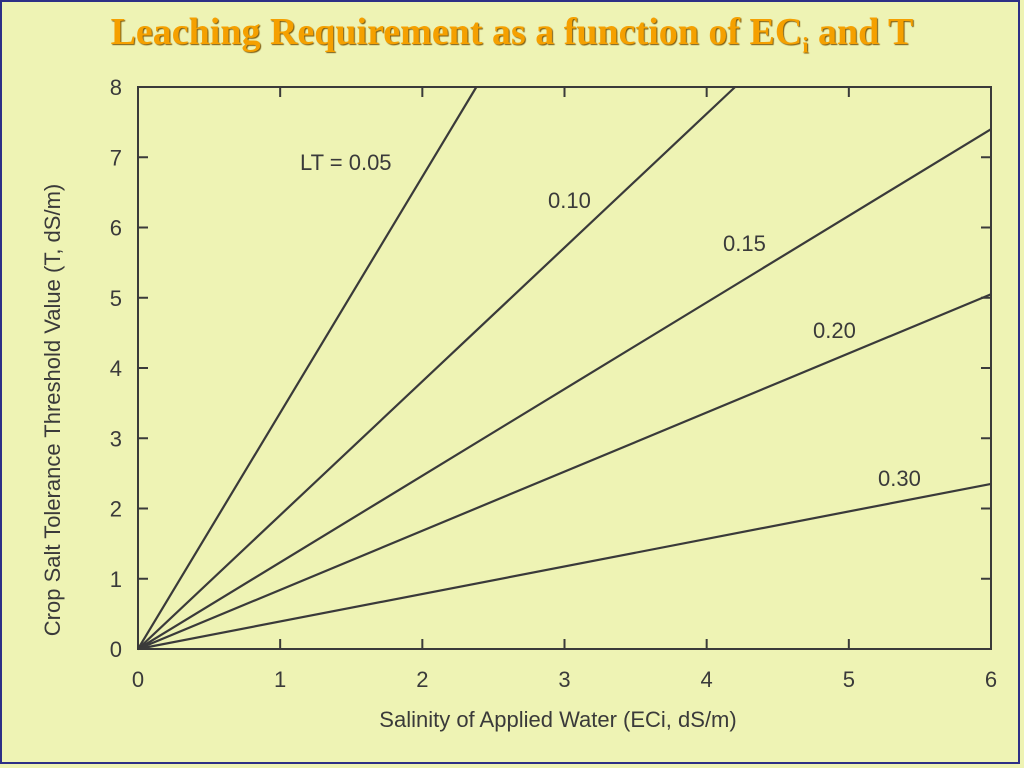  I want to click on series-label: 0.30, so click(899, 478).